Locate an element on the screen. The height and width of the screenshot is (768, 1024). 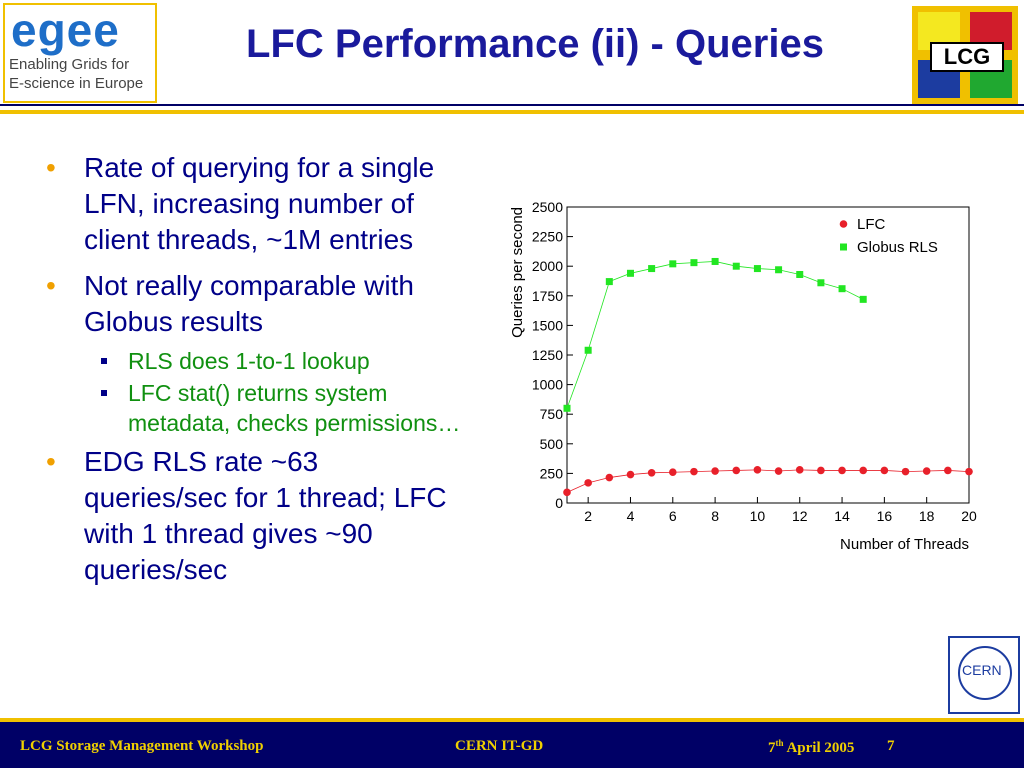
date-suffix: th is located at coordinates (779, 743).